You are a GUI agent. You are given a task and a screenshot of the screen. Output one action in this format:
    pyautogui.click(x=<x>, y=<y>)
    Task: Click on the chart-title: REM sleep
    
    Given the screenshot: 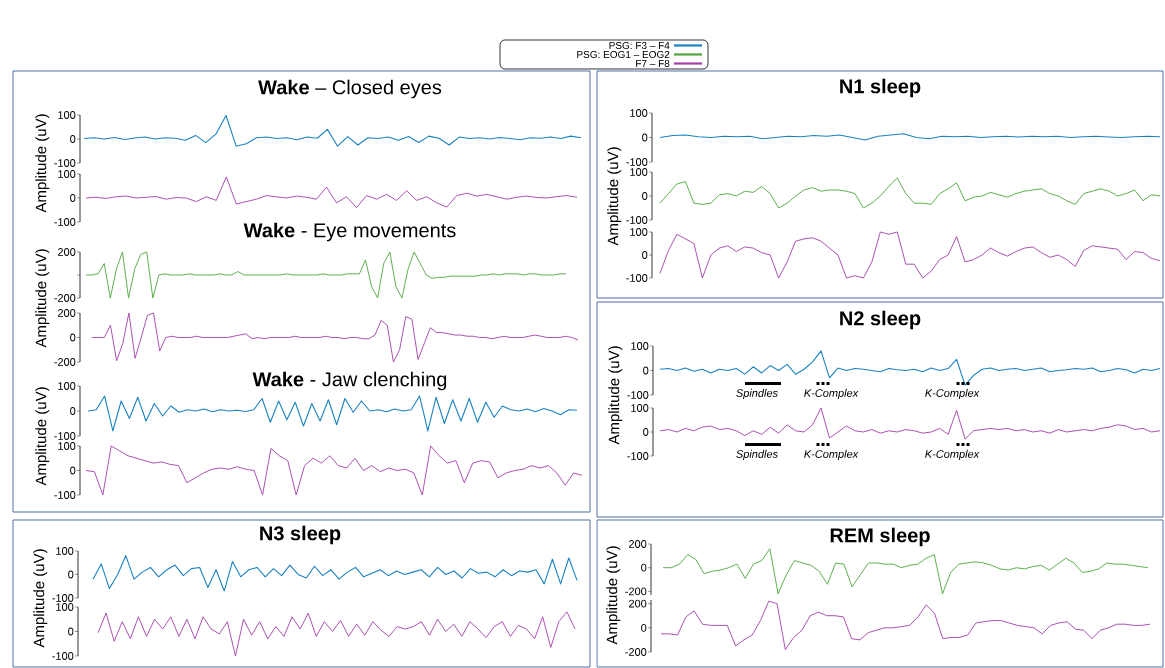 What is the action you would take?
    pyautogui.click(x=880, y=537)
    